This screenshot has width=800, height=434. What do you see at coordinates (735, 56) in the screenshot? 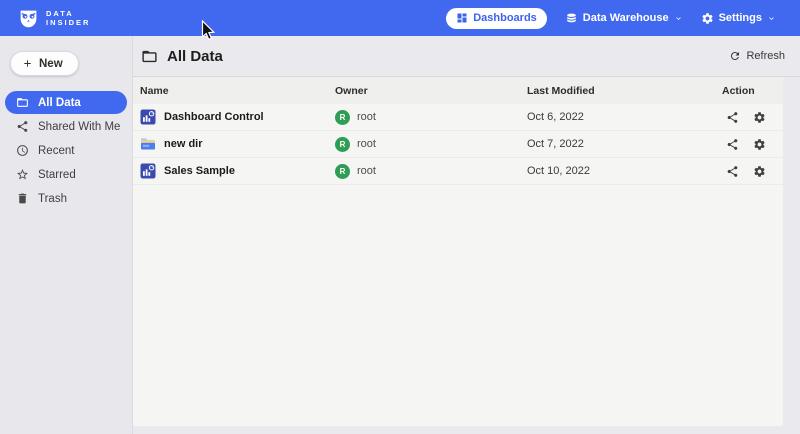
I see `refresh-icon` at bounding box center [735, 56].